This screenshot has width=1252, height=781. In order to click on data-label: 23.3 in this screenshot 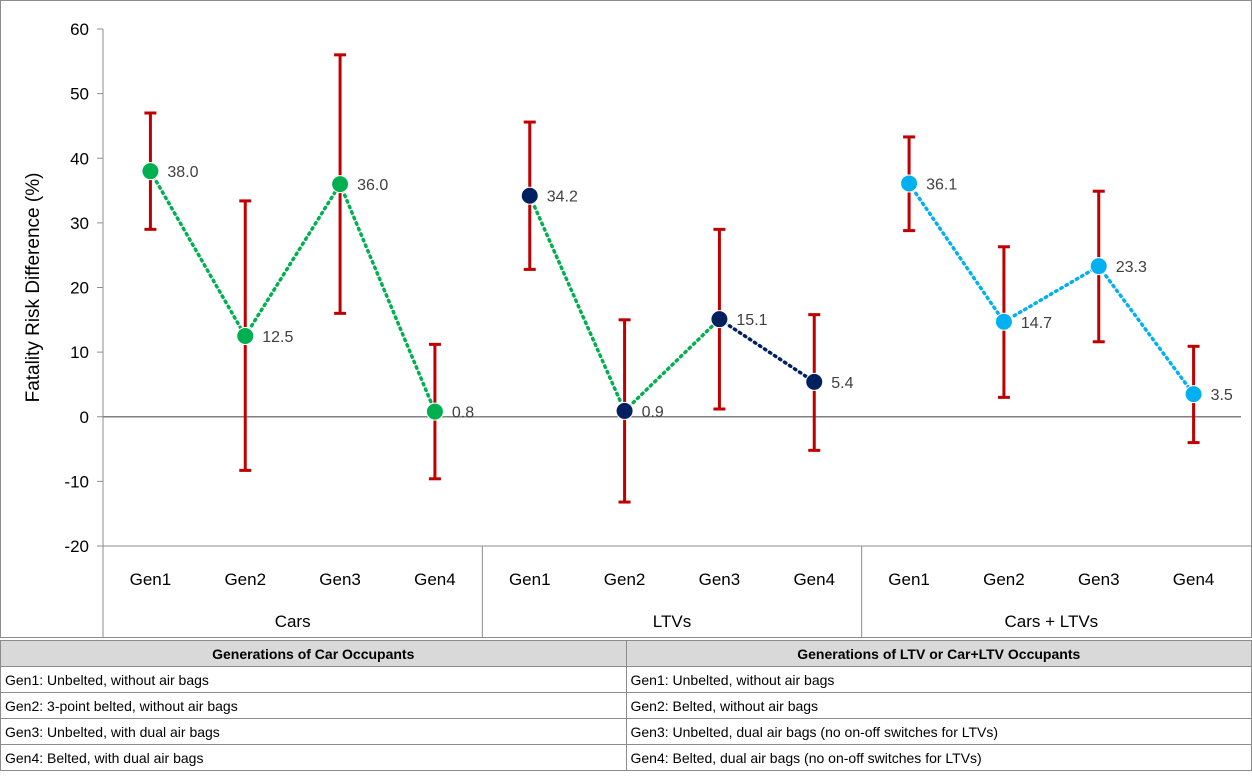, I will do `click(1131, 267)`.